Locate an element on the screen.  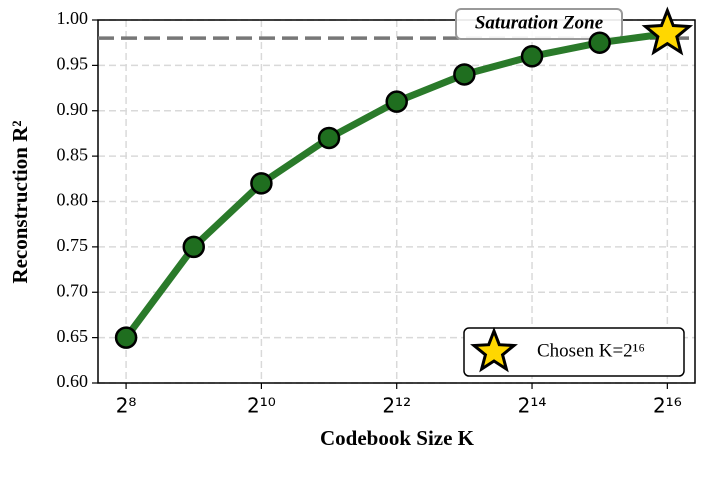
y-tick-label: 0.70 is located at coordinates (73, 290).